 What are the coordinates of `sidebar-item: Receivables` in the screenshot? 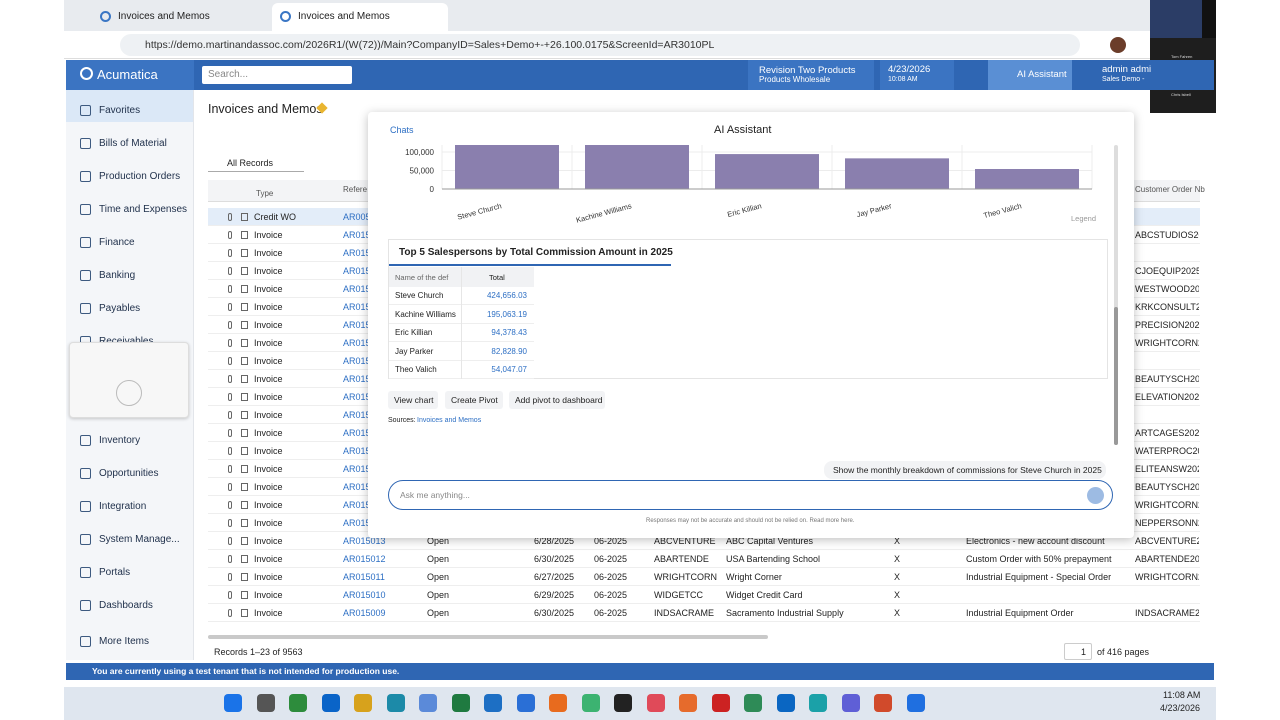 It's located at (126, 342).